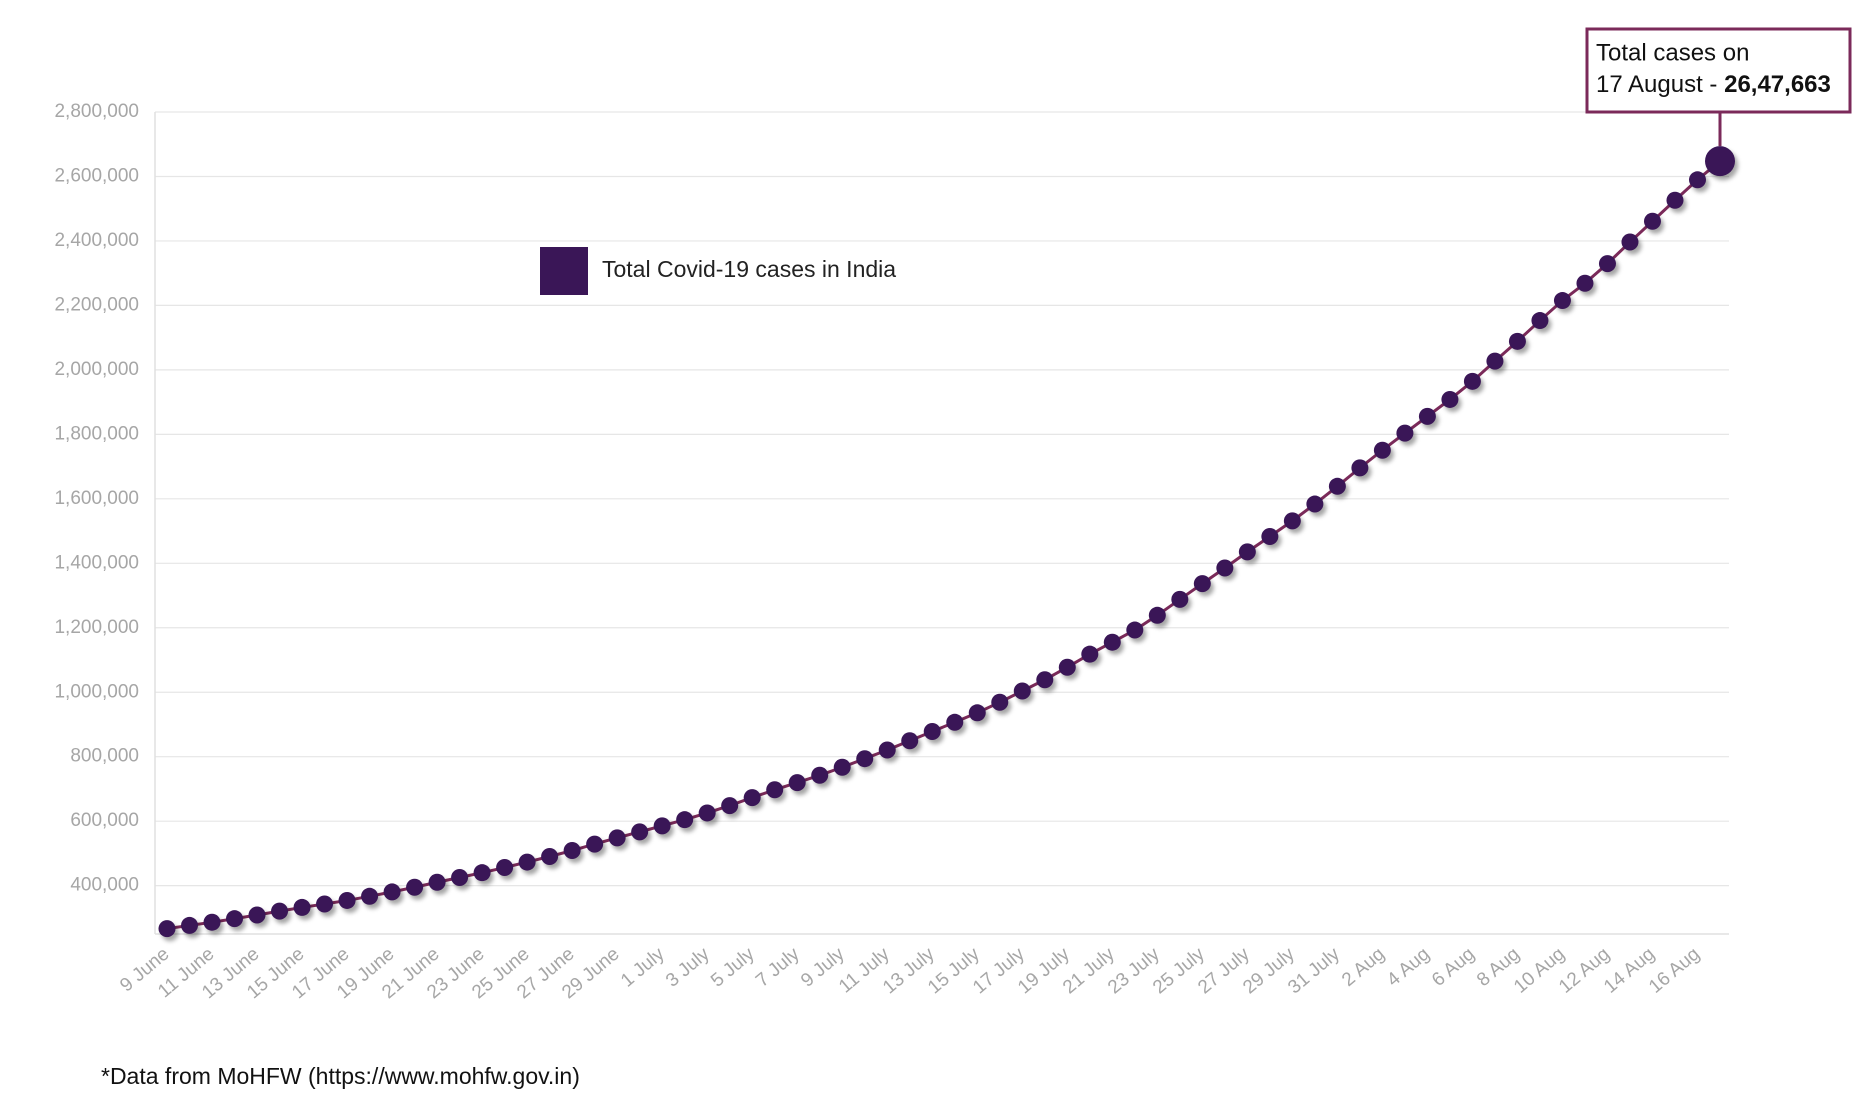  What do you see at coordinates (104, 756) in the screenshot?
I see `y-tick-label: 800,000` at bounding box center [104, 756].